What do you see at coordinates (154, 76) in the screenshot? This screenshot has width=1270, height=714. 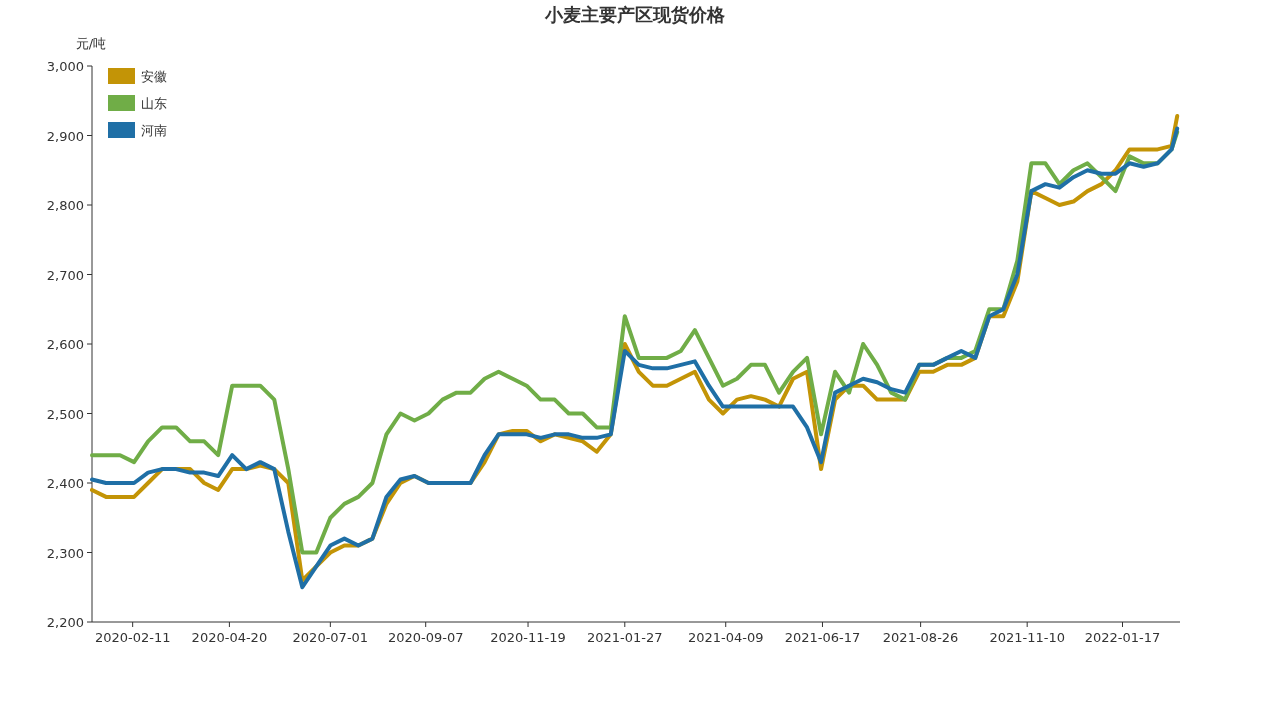 I see `legend-label: 安徽` at bounding box center [154, 76].